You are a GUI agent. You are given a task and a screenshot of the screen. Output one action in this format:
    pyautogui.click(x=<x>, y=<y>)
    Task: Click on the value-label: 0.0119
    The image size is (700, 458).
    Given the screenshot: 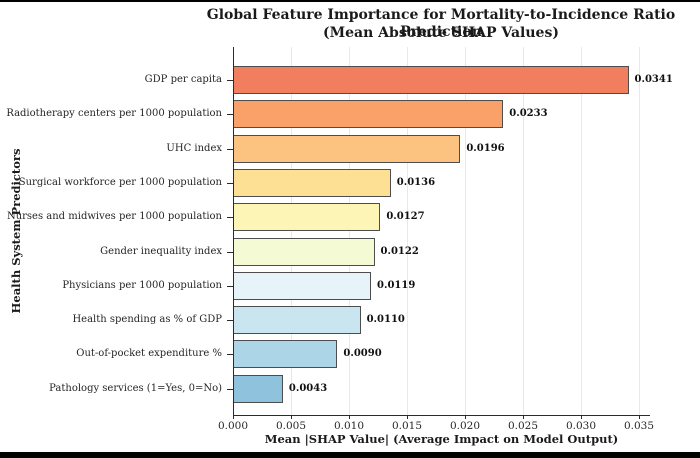 What is the action you would take?
    pyautogui.click(x=396, y=285)
    